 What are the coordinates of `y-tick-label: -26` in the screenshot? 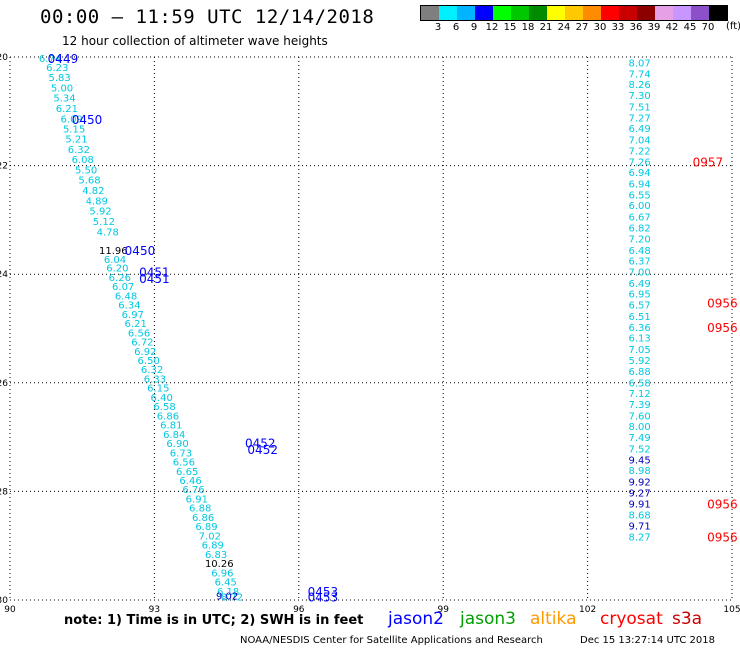 It's located at (4, 384).